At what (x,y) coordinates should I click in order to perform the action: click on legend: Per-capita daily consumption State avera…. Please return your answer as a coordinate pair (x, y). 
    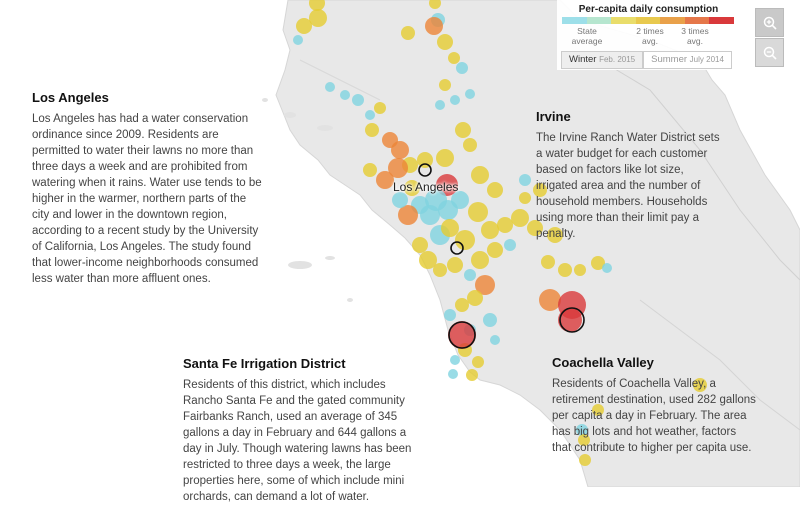
    Looking at the image, I should click on (648, 35).